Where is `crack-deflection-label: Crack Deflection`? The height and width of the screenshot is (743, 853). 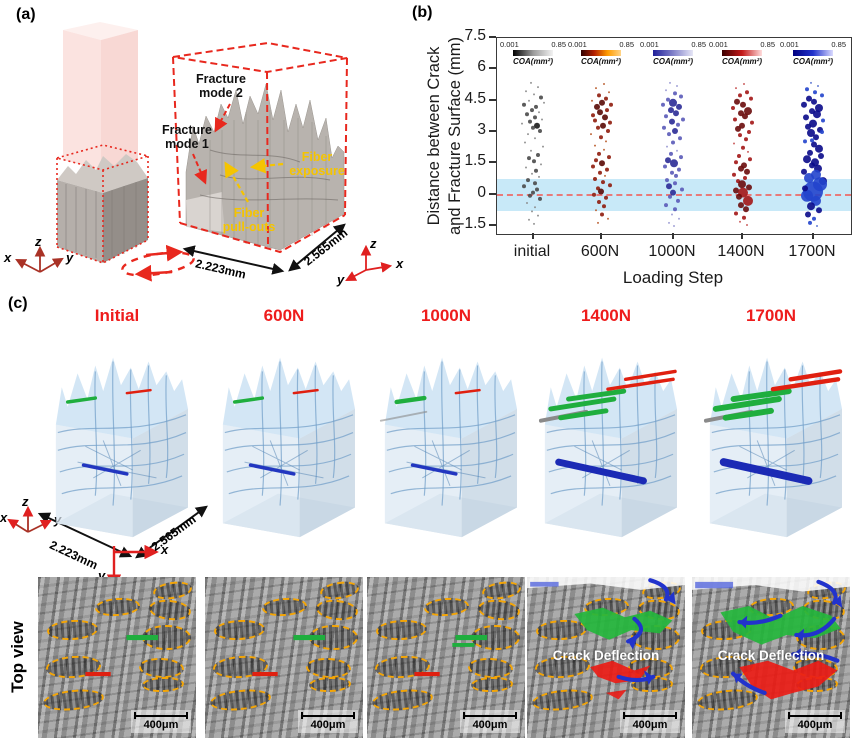 crack-deflection-label: Crack Deflection is located at coordinates (771, 655).